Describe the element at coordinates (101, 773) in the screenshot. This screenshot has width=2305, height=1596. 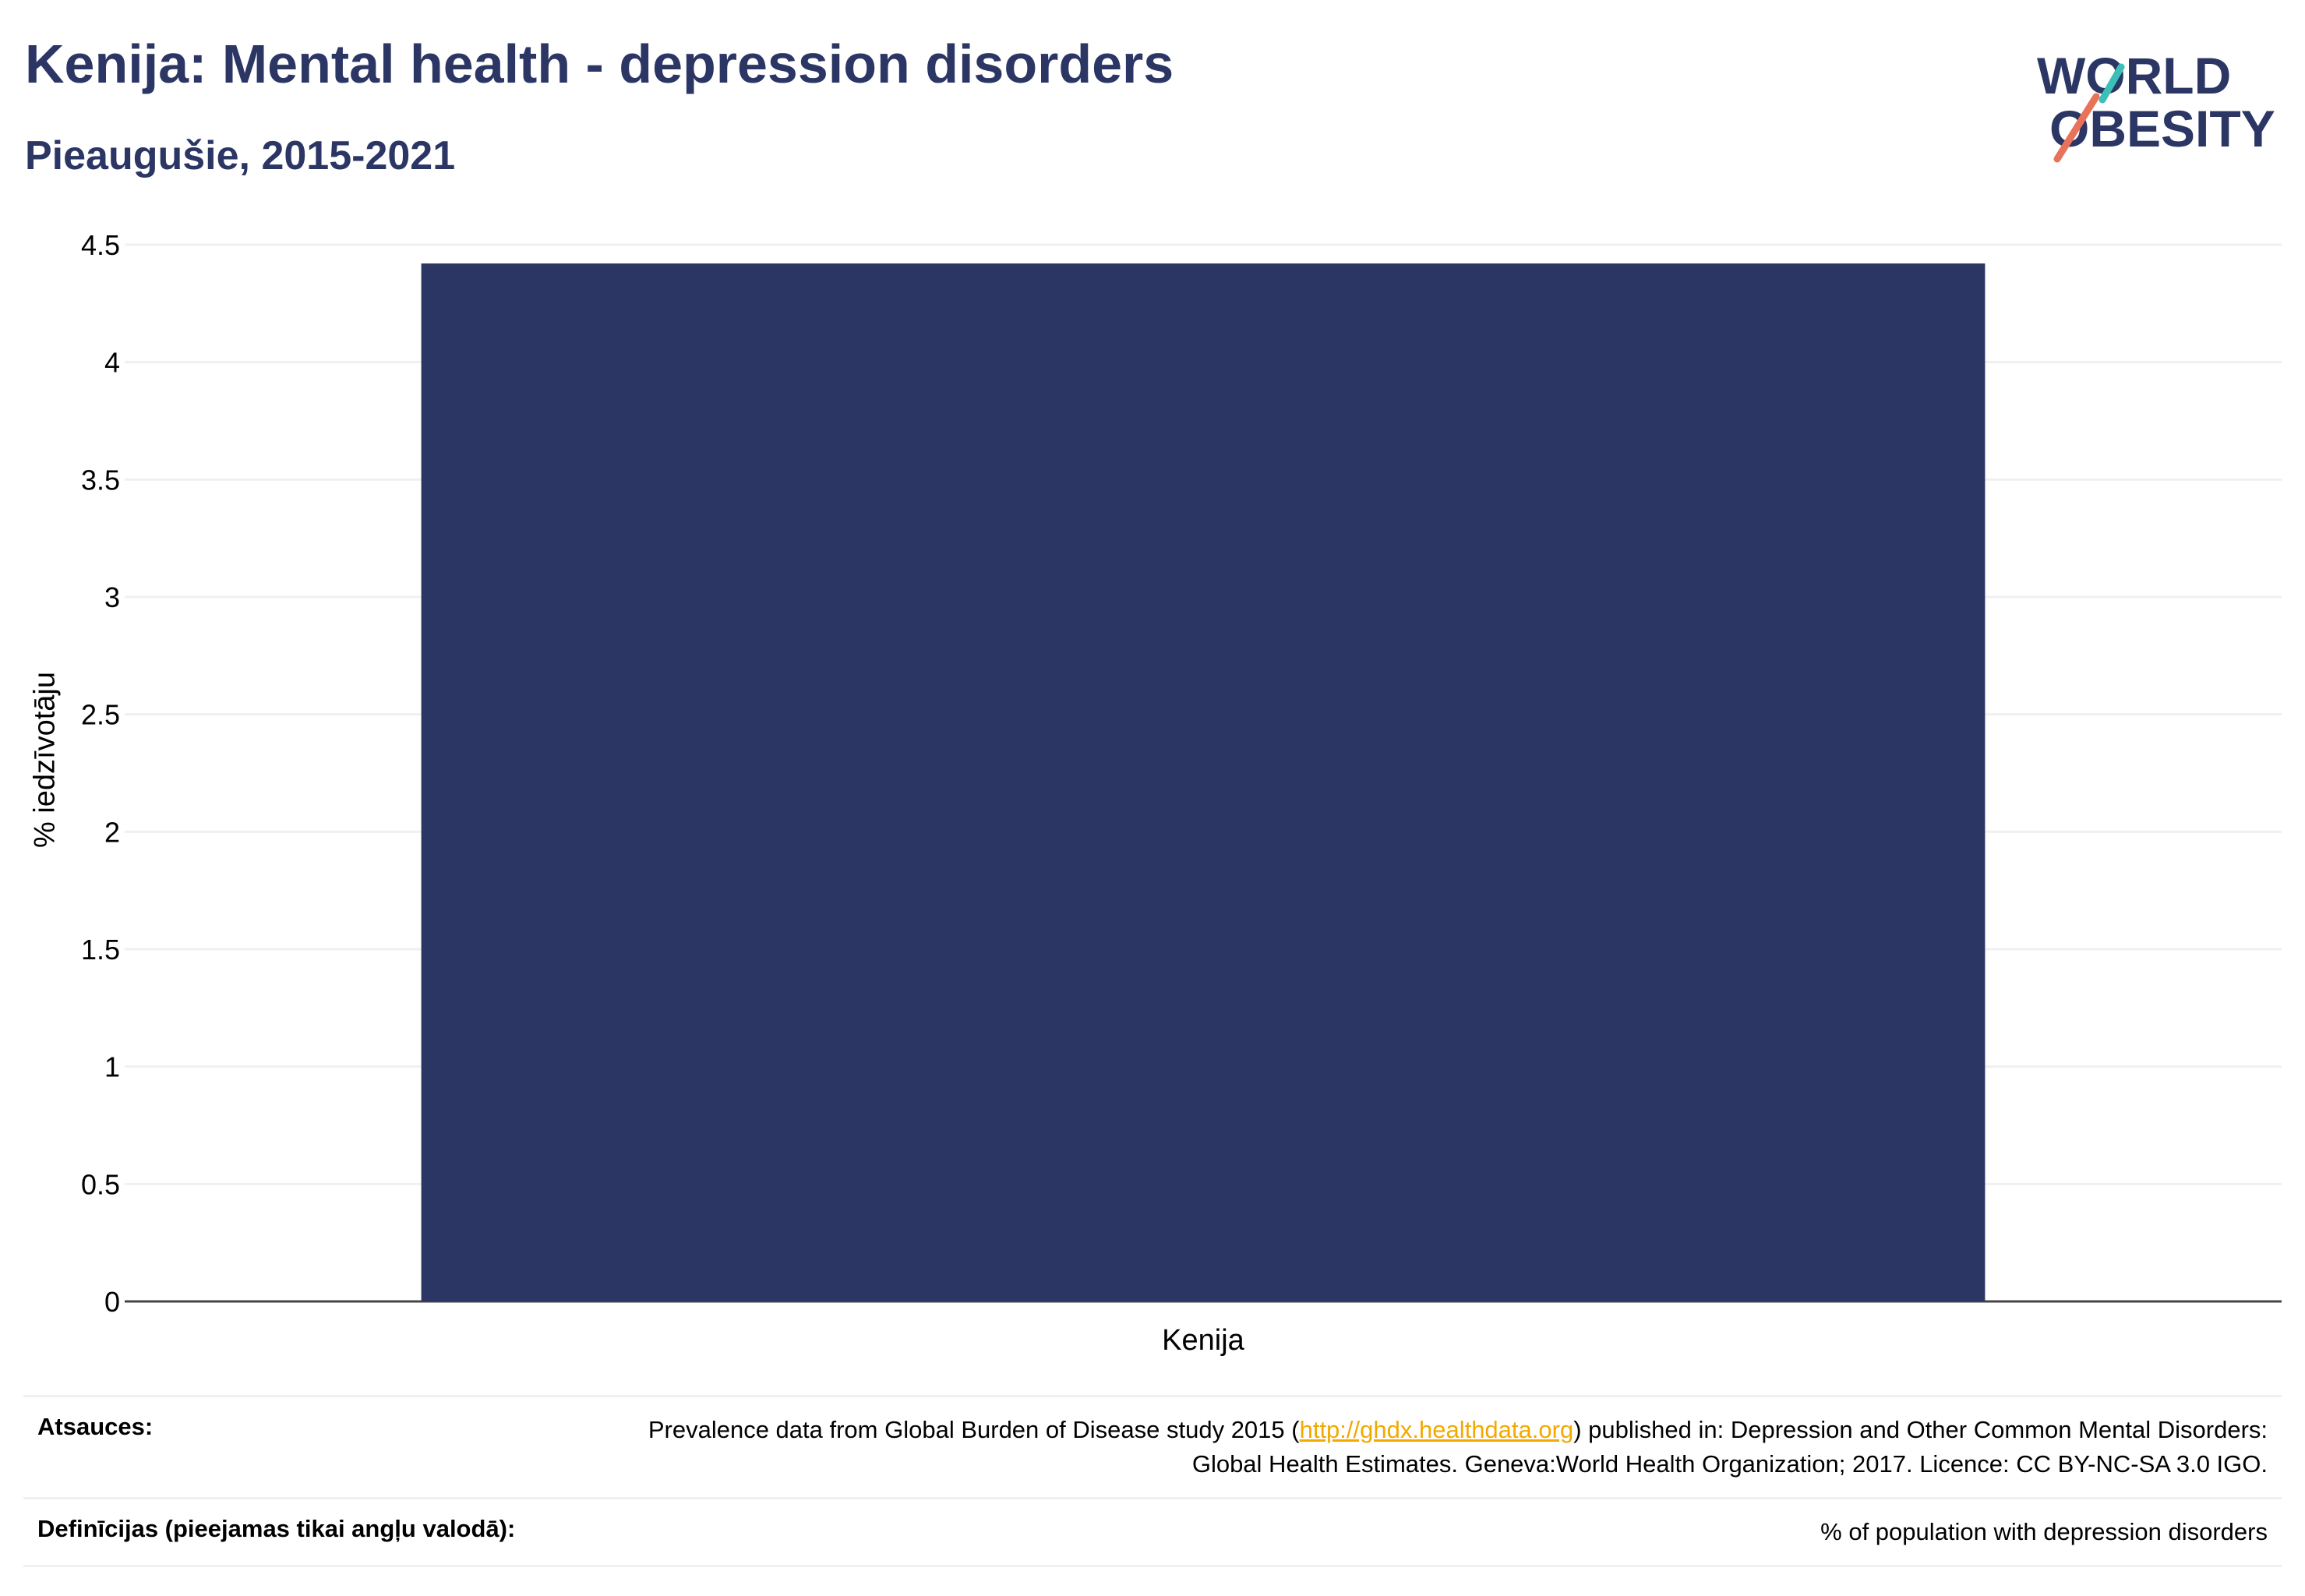
I see `y-tick-labels: 0 0.5 1 1.5 2 2.5 3 3.5 4 4.5` at that location.